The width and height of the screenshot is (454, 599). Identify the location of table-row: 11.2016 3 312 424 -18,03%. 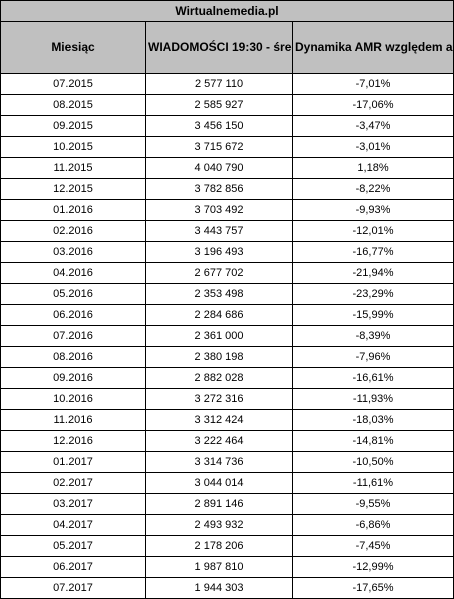
(227, 420).